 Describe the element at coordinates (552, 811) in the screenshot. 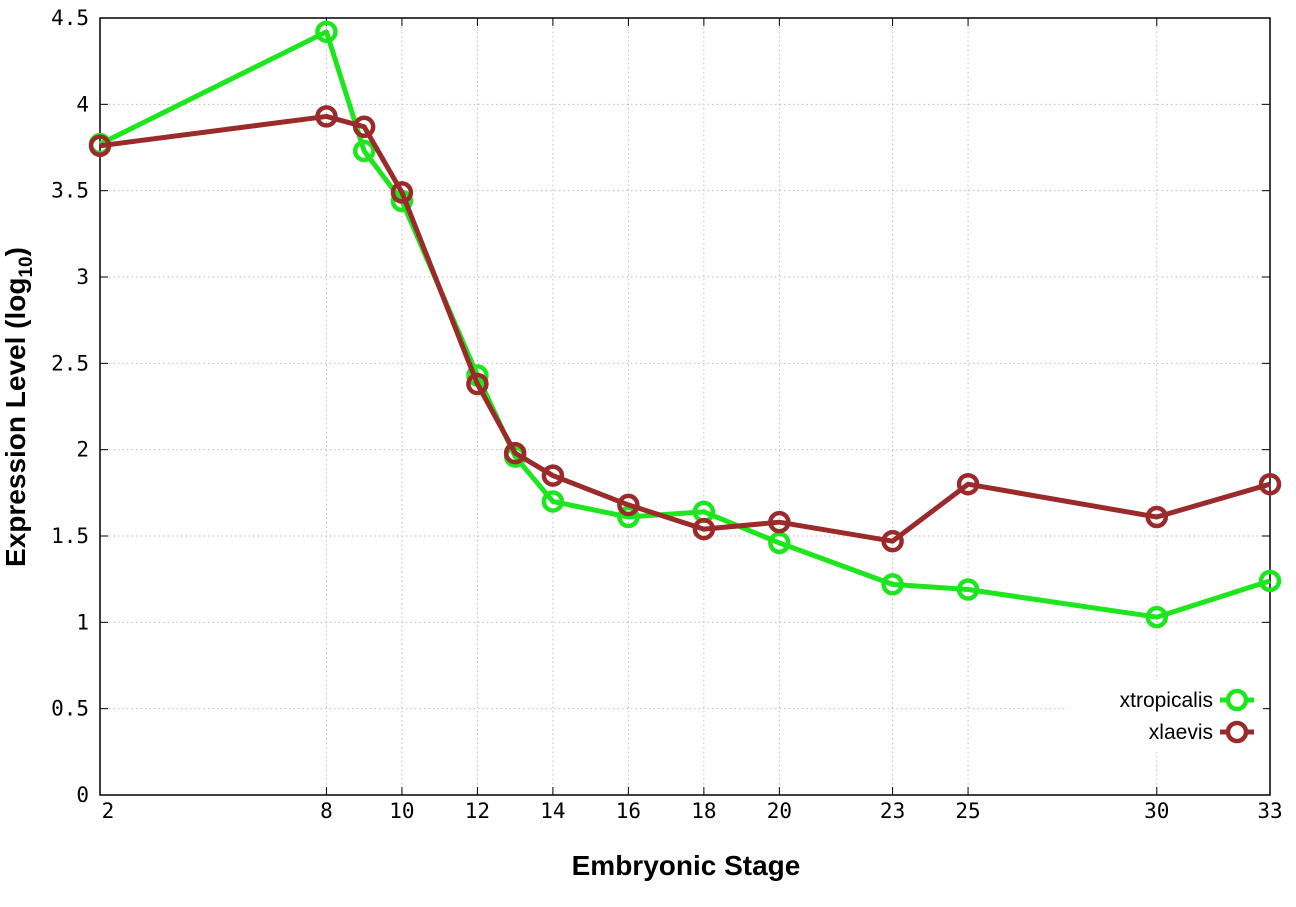

I see `x-tick-label: 14` at that location.